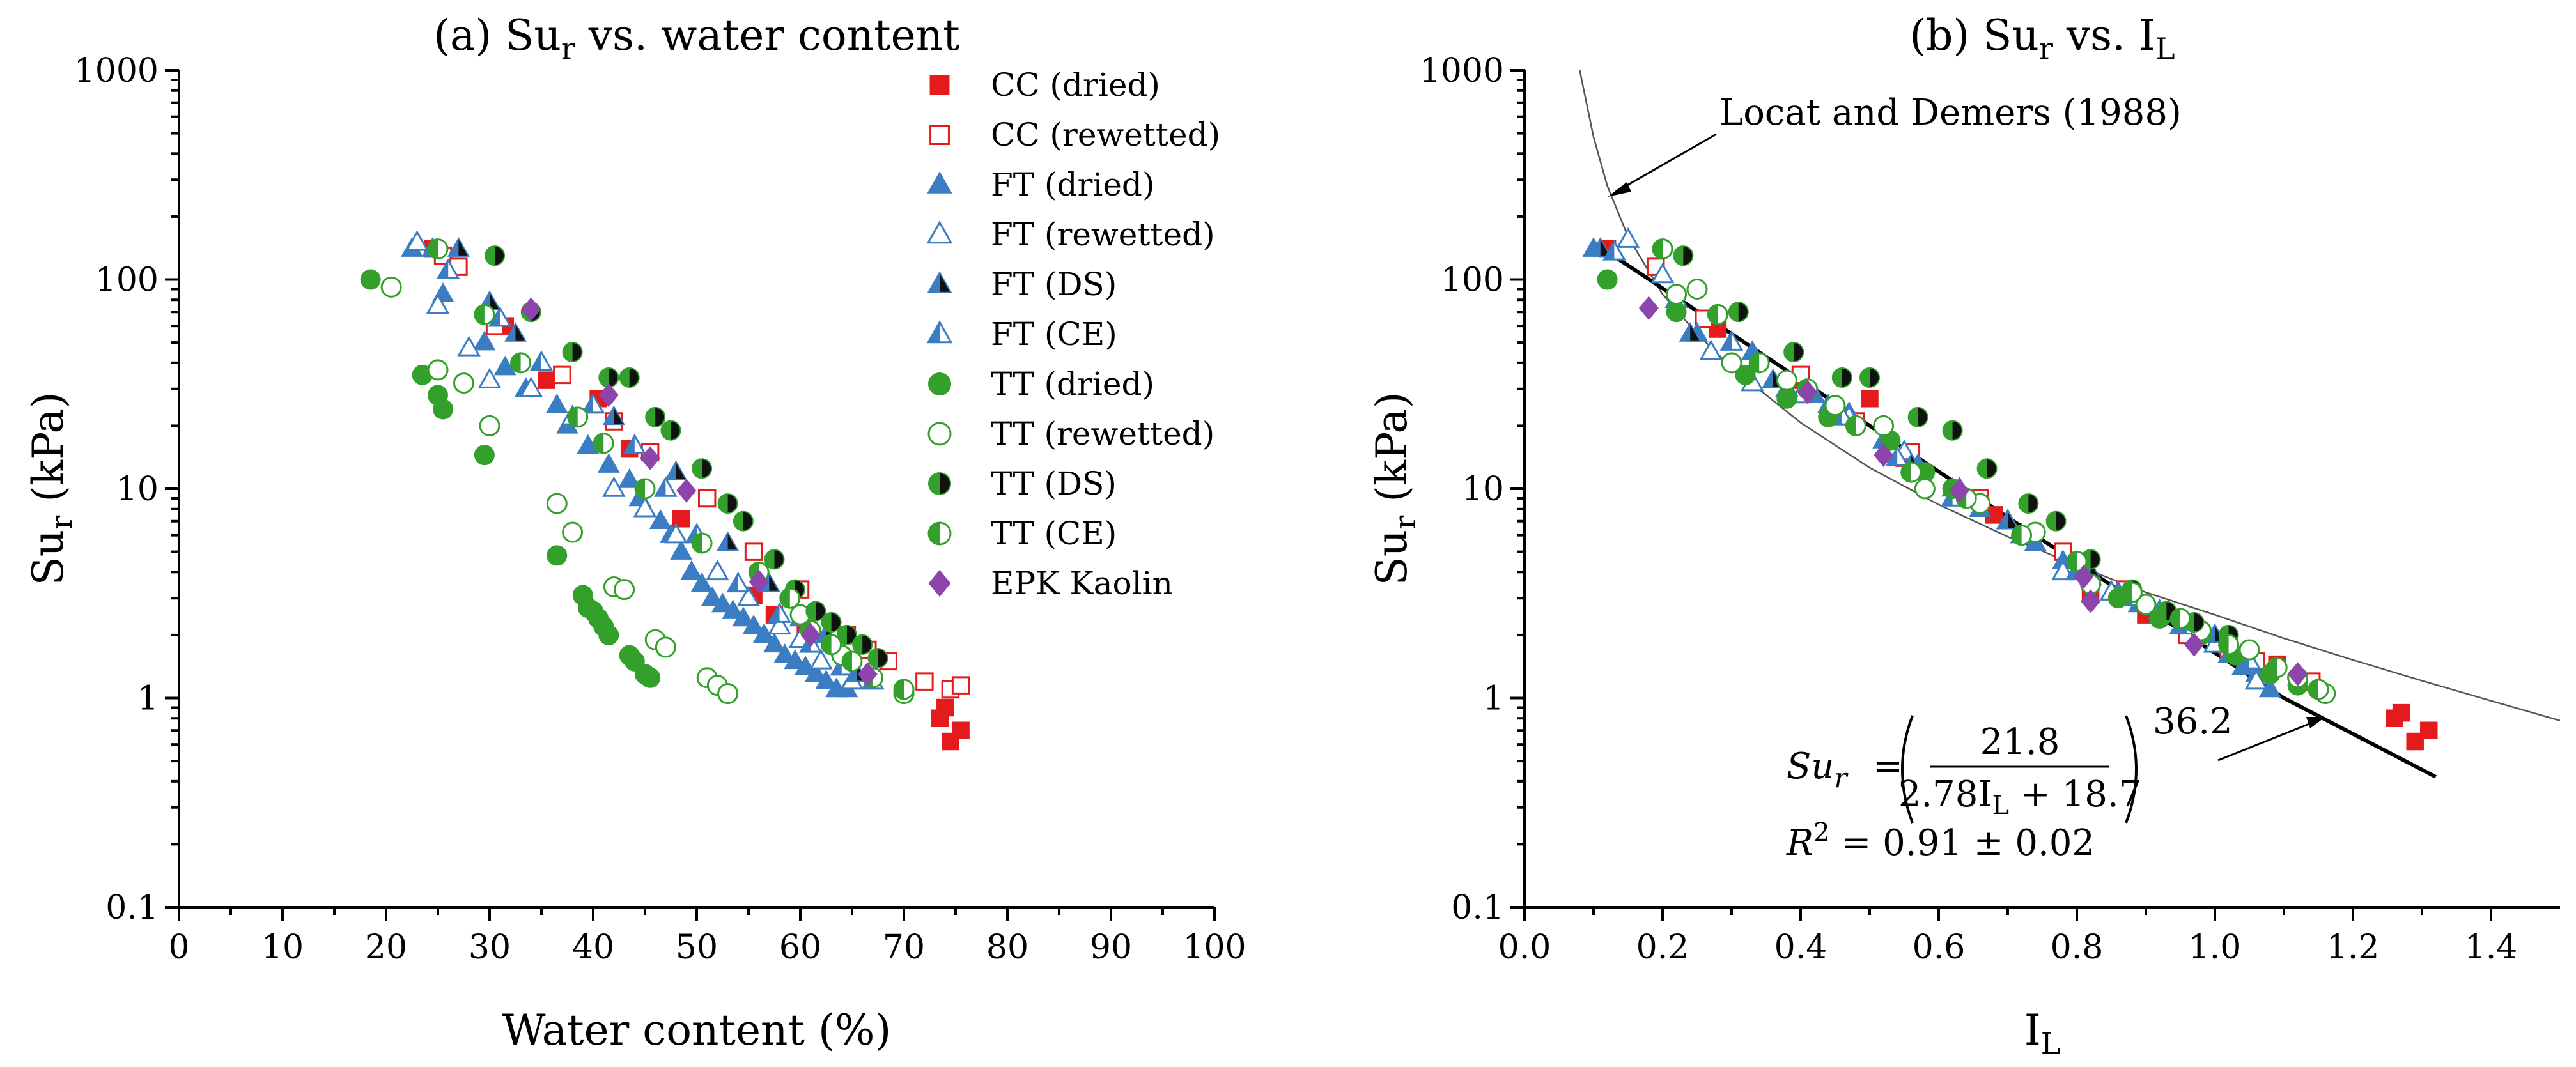 This screenshot has height=1067, width=2576. I want to click on chart-a-ytick-label: 1, so click(148, 699).